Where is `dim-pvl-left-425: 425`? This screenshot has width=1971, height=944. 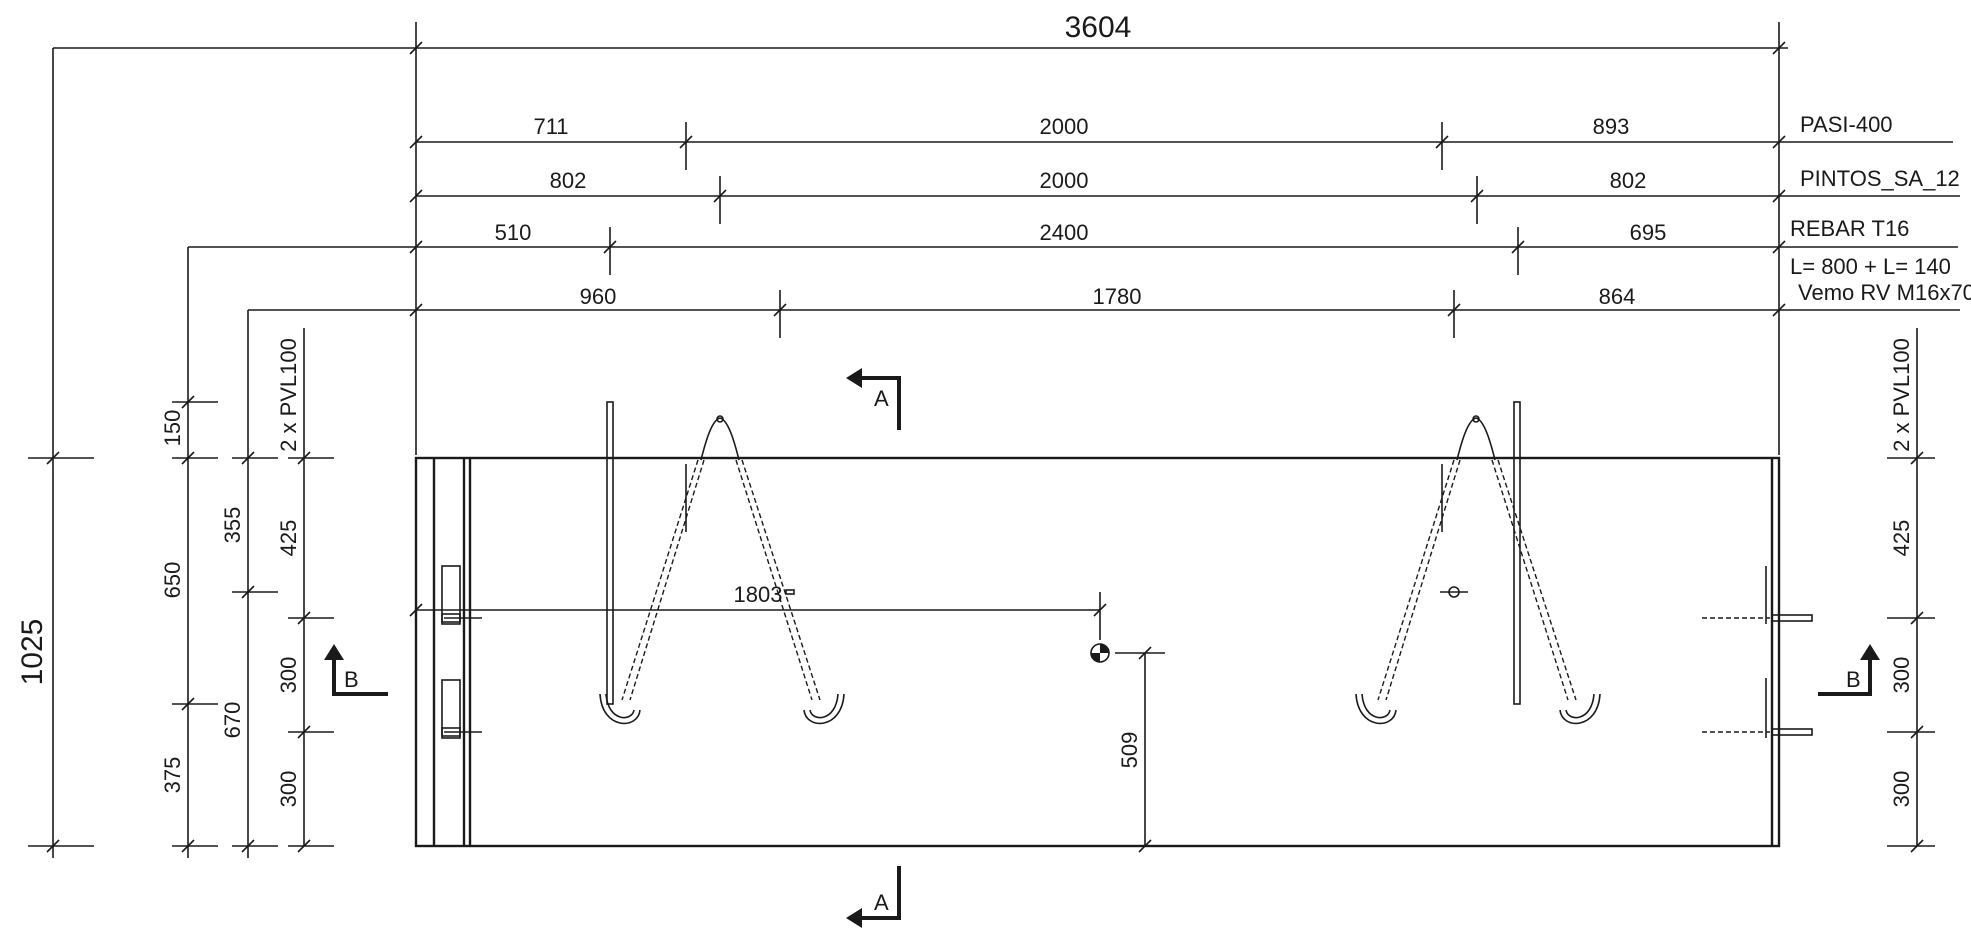
dim-pvl-left-425: 425 is located at coordinates (288, 538).